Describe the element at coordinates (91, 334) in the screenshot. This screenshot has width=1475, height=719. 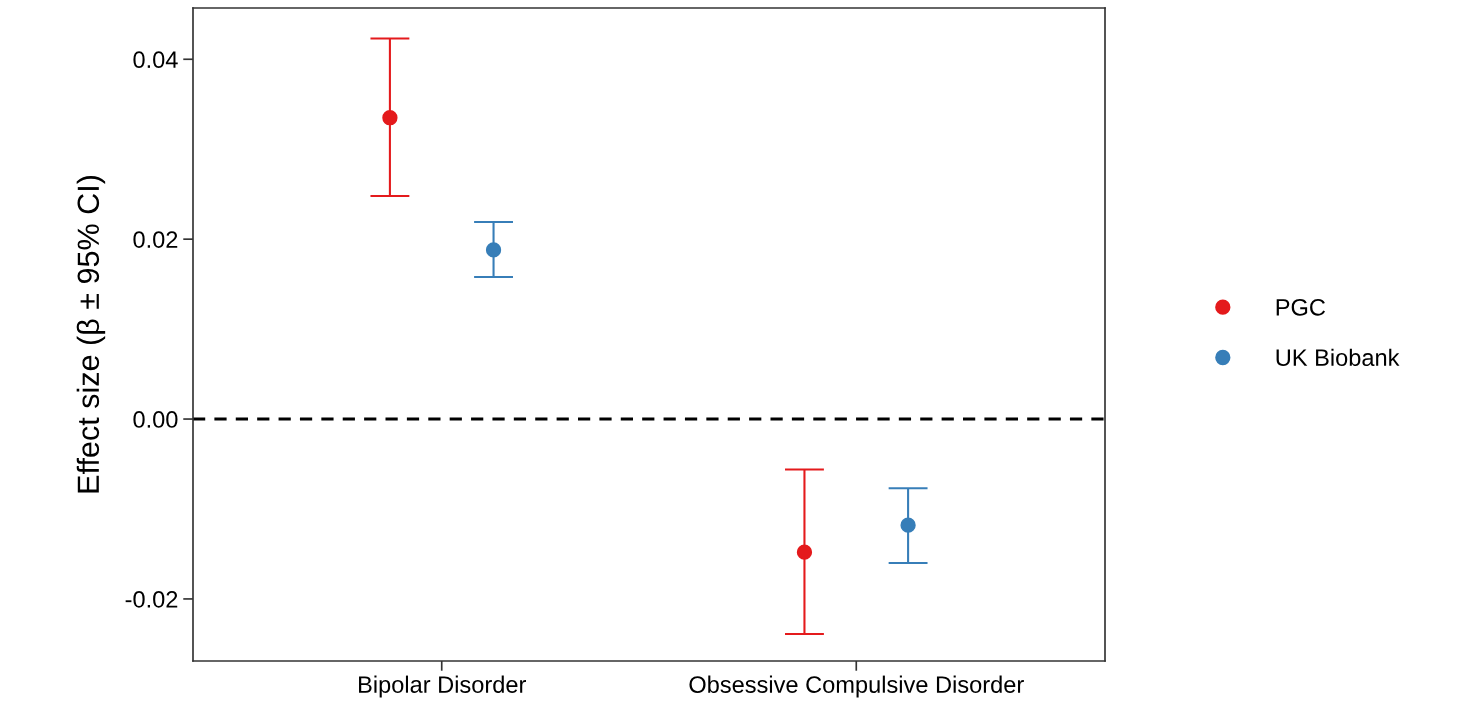
I see `y-axis-title: Effect size (β ± 95% CI)` at that location.